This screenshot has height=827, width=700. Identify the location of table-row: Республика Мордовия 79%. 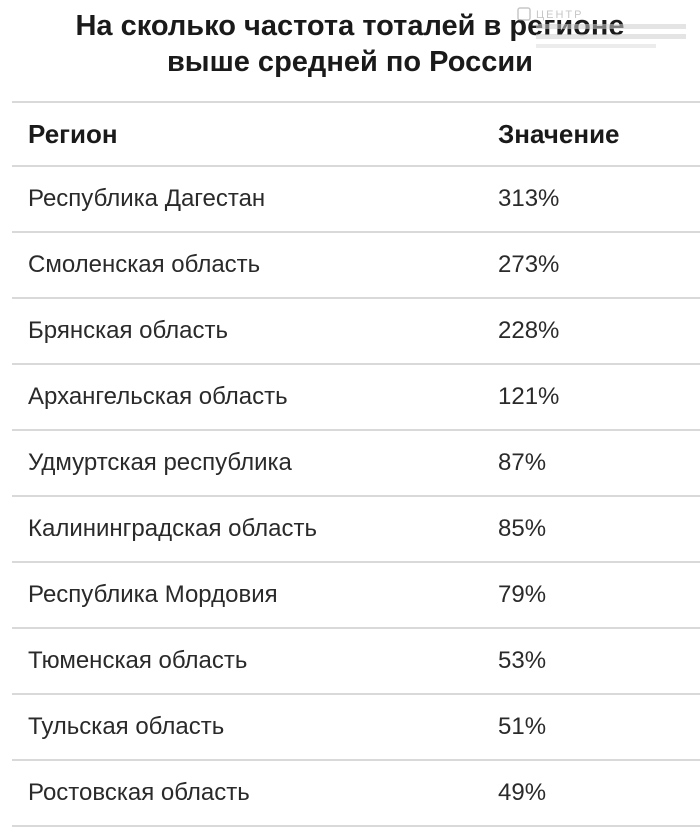
(356, 595).